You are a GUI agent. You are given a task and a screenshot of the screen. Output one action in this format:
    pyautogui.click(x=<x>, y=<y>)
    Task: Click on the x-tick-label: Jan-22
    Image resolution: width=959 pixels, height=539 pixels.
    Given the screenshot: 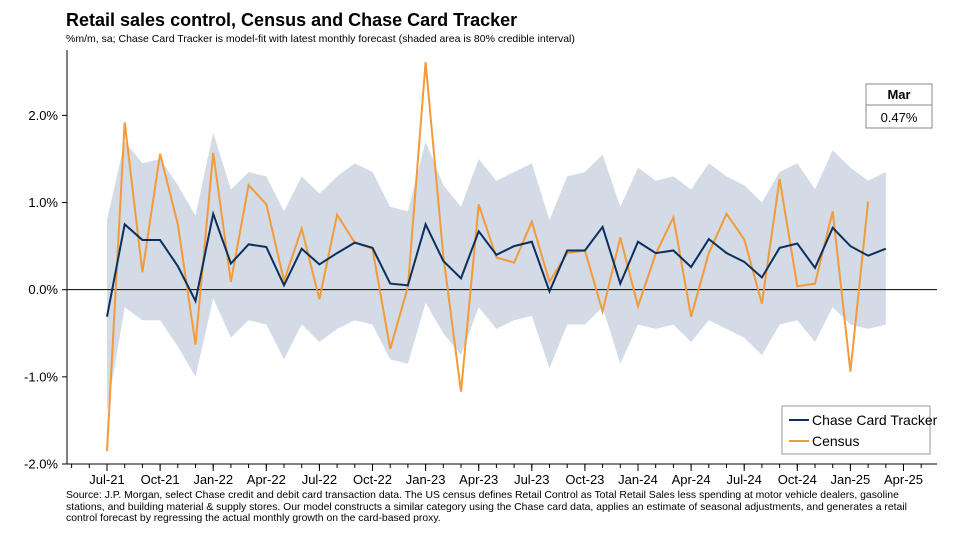 What is the action you would take?
    pyautogui.click(x=213, y=479)
    